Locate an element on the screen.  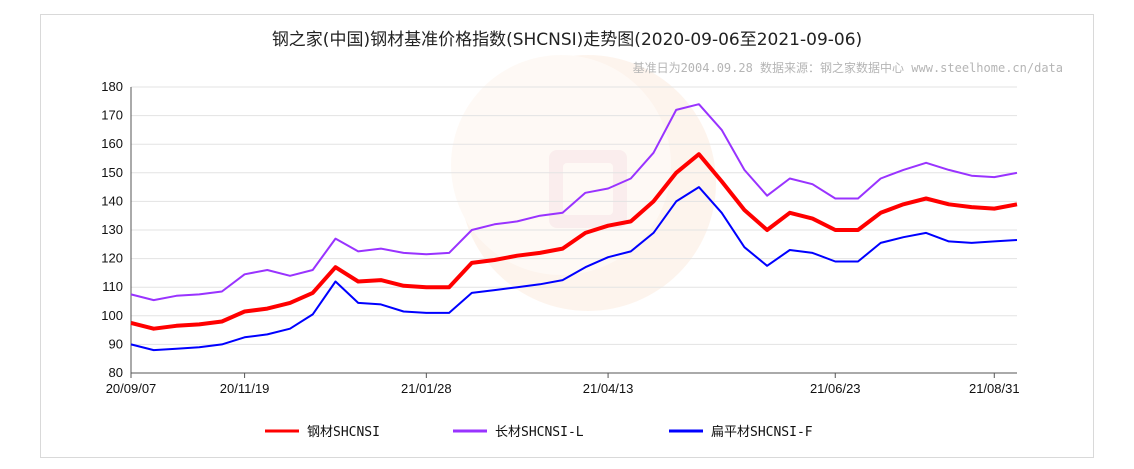
x-tick-label: 21/01/28 is located at coordinates (426, 388).